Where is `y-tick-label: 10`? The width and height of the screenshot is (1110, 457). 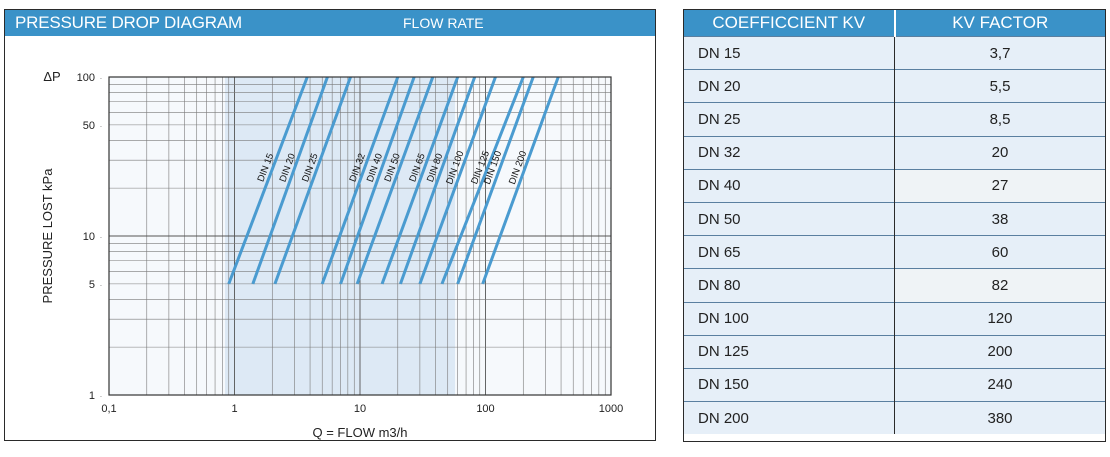 y-tick-label: 10 is located at coordinates (89, 237).